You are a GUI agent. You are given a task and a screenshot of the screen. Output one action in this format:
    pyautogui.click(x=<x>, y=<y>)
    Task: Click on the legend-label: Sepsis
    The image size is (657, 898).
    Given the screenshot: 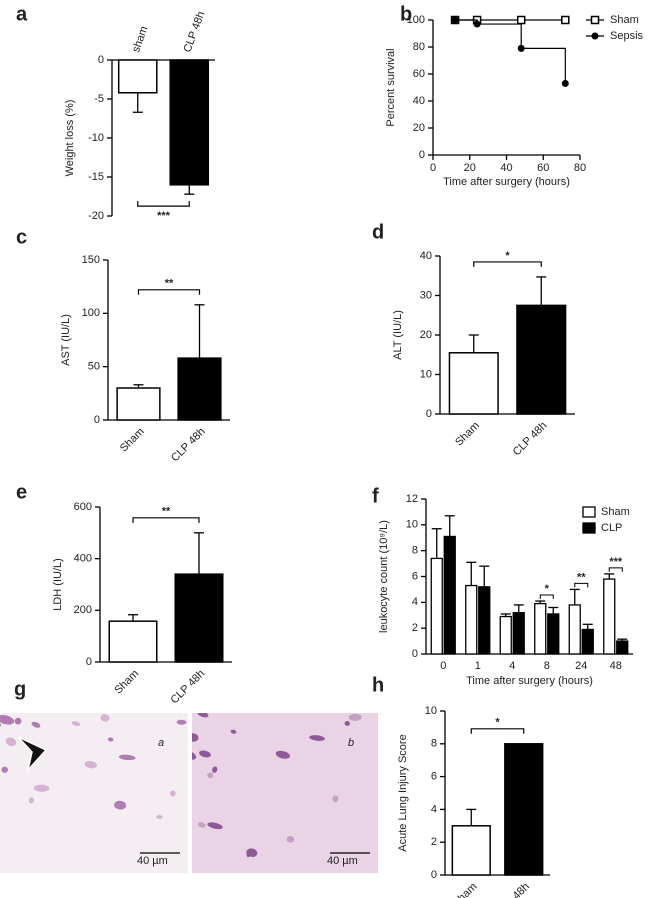 What is the action you would take?
    pyautogui.click(x=627, y=36)
    